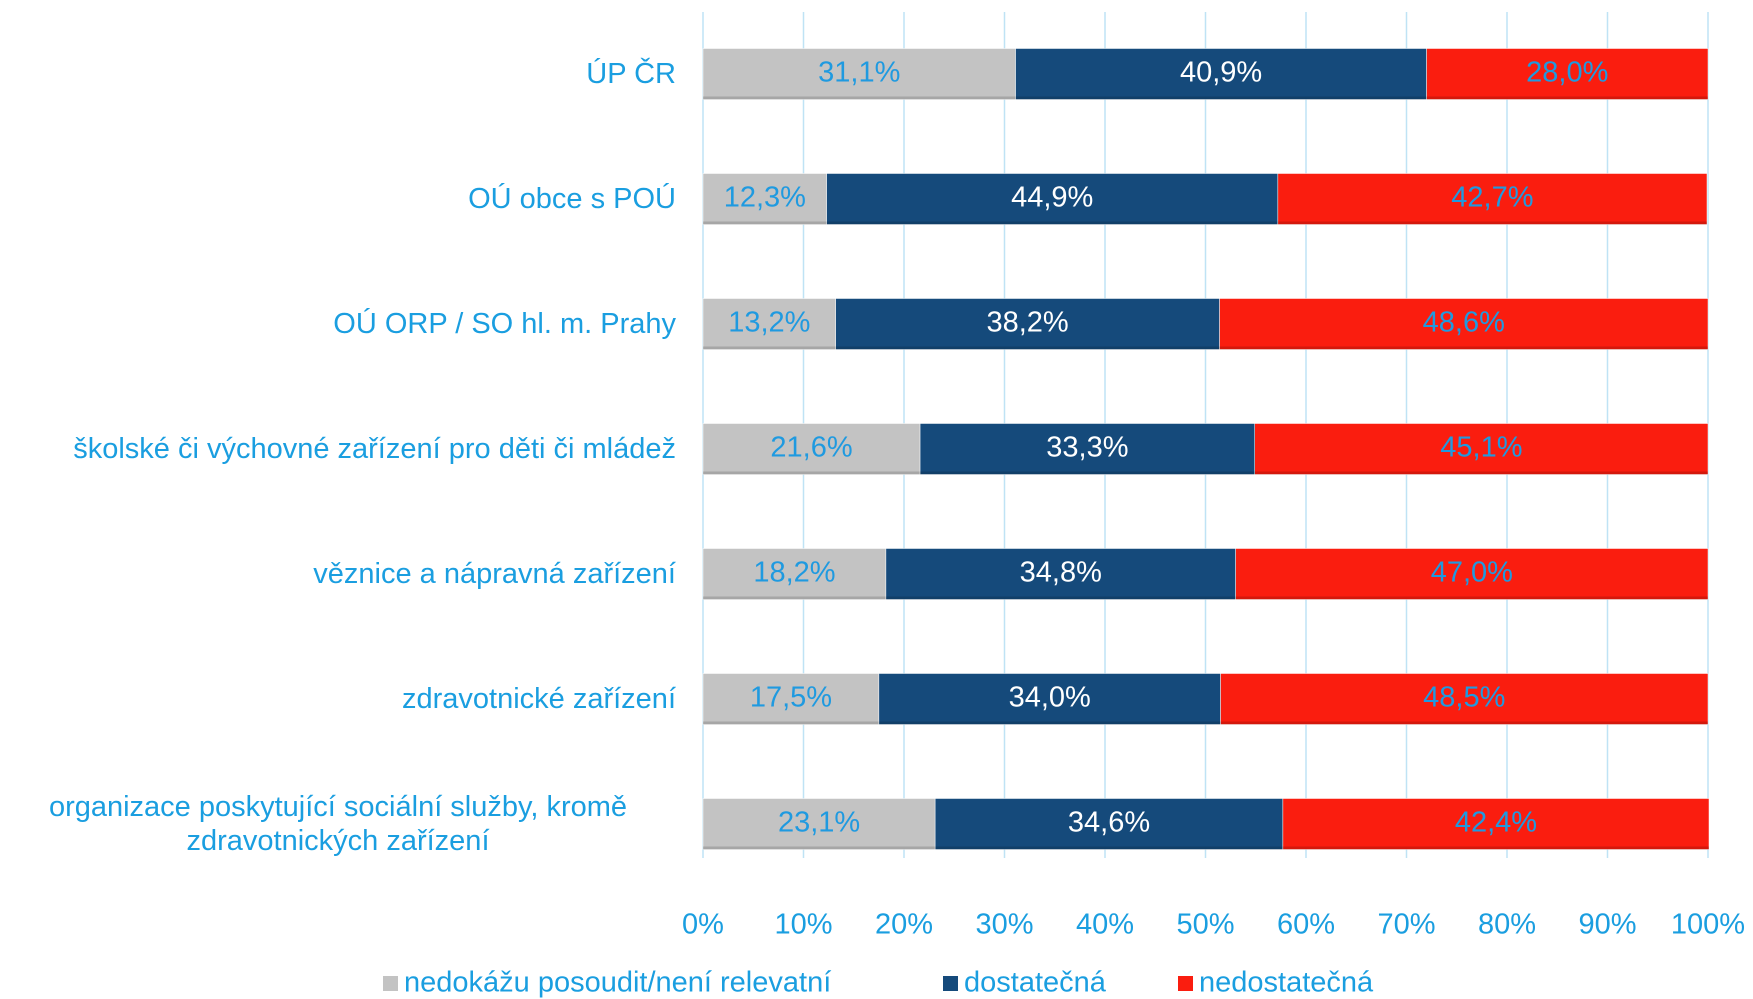  I want to click on data-label: 34,8%, so click(1061, 573).